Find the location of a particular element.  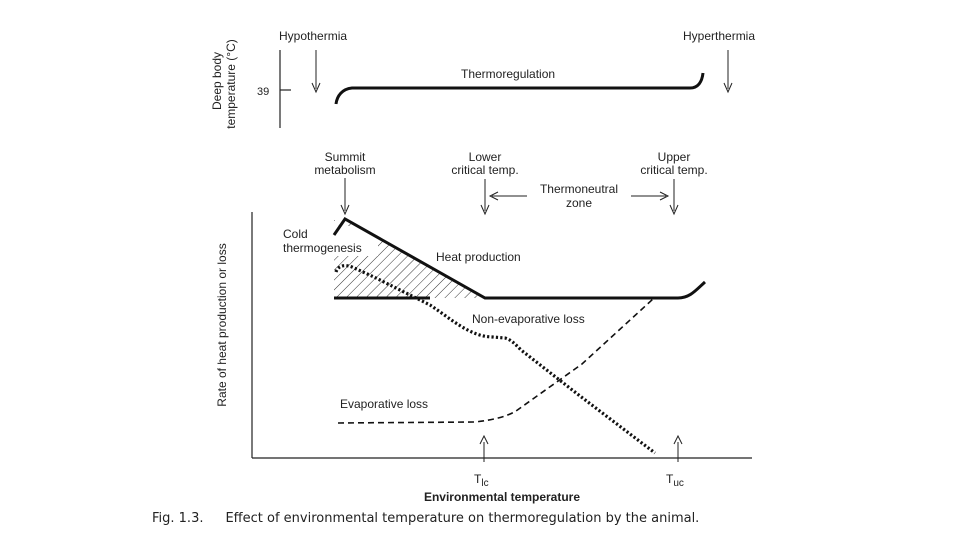

non-evaporative-label-backdrop is located at coordinates (539, 318).